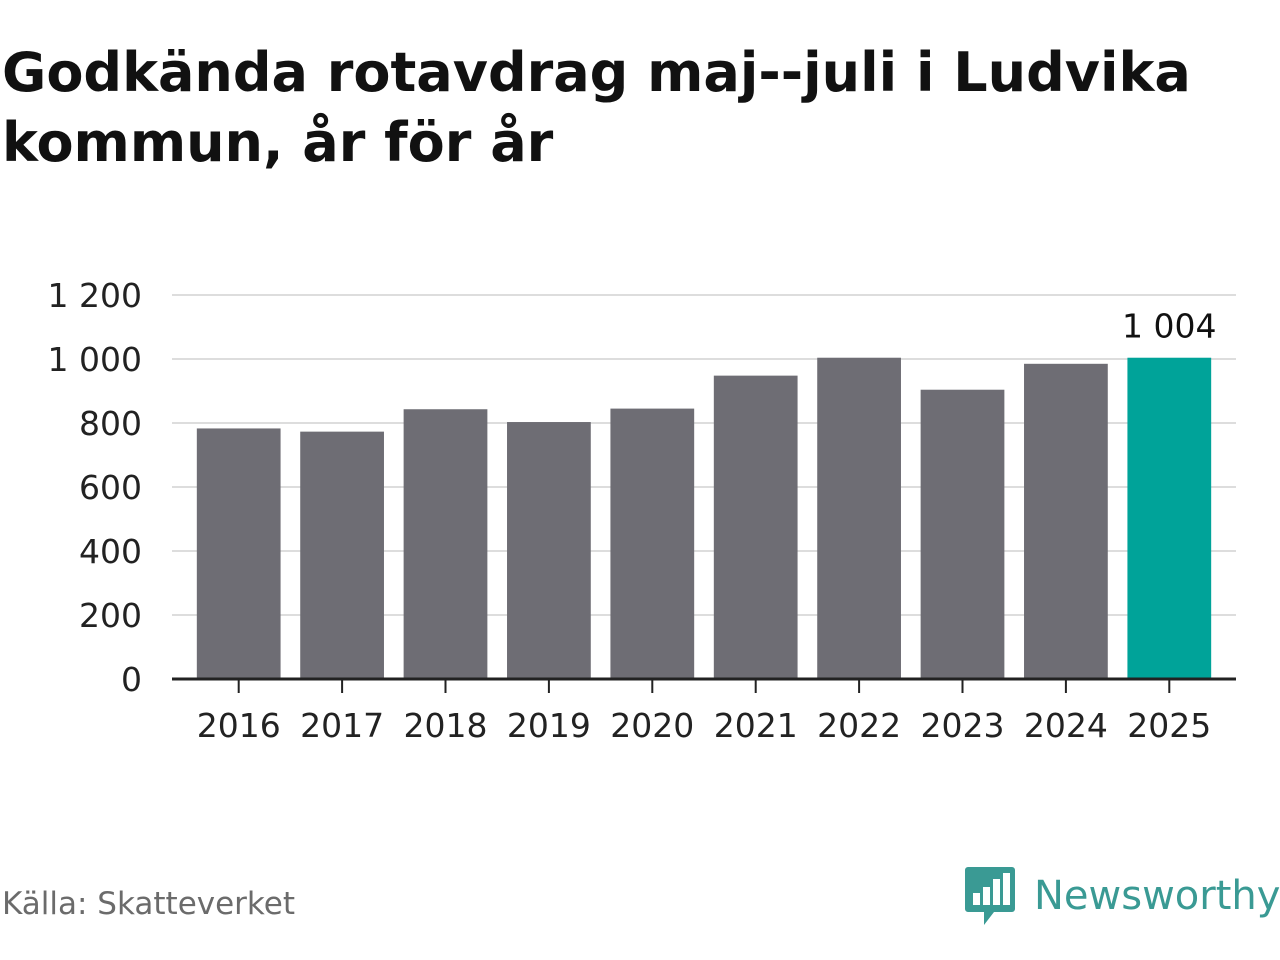  What do you see at coordinates (149, 904) in the screenshot?
I see `source-note: Källa: Skatteverket` at bounding box center [149, 904].